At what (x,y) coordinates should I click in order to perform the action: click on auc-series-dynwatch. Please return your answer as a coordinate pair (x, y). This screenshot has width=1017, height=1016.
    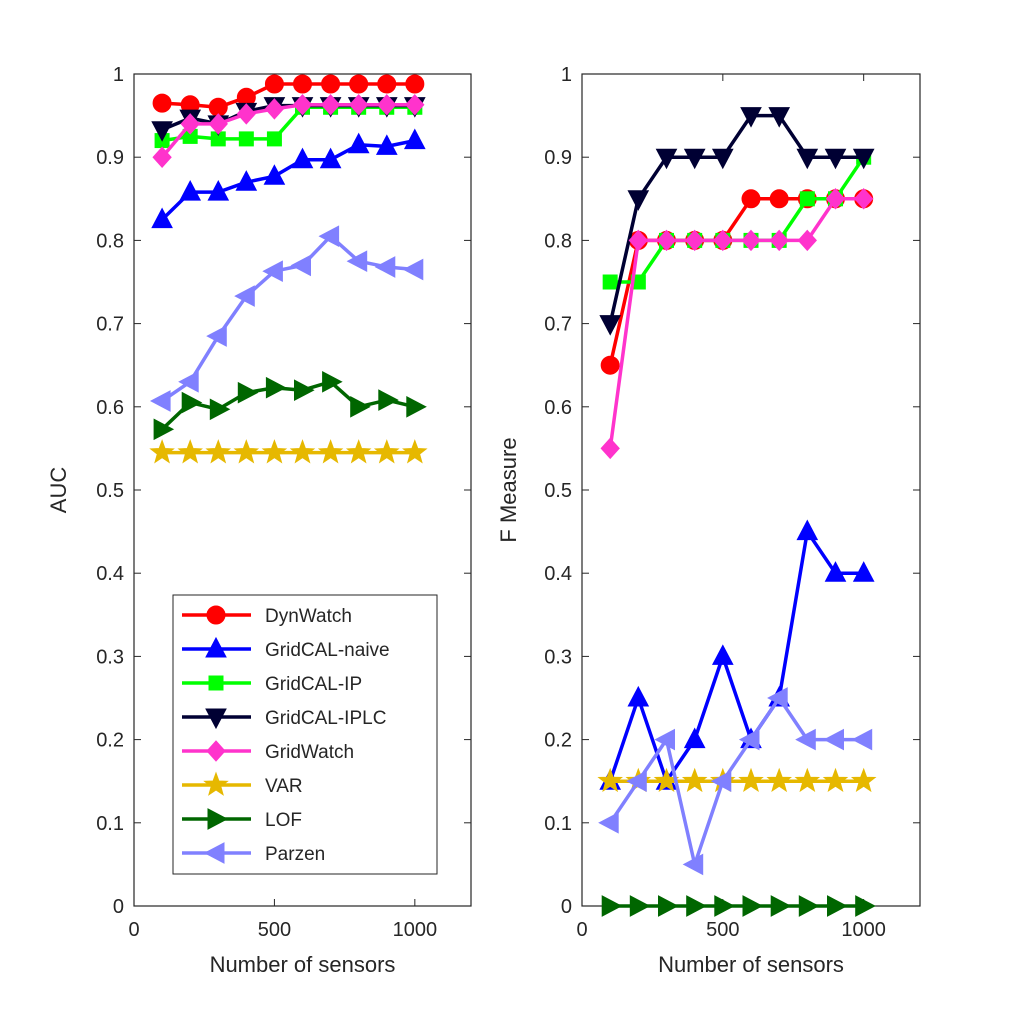
    Looking at the image, I should click on (288, 95).